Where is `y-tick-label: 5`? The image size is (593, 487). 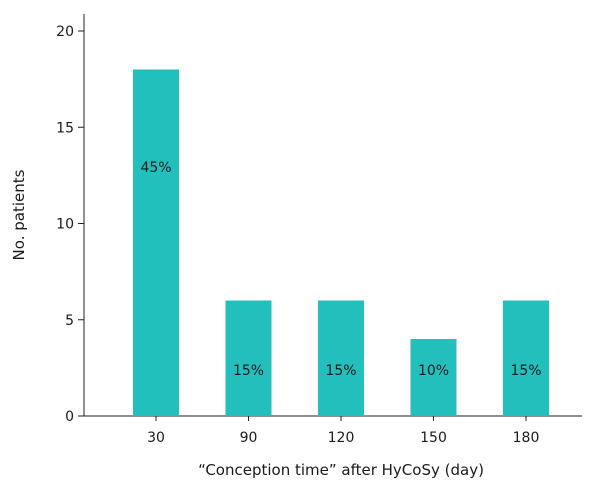
y-tick-label: 5 is located at coordinates (69, 321).